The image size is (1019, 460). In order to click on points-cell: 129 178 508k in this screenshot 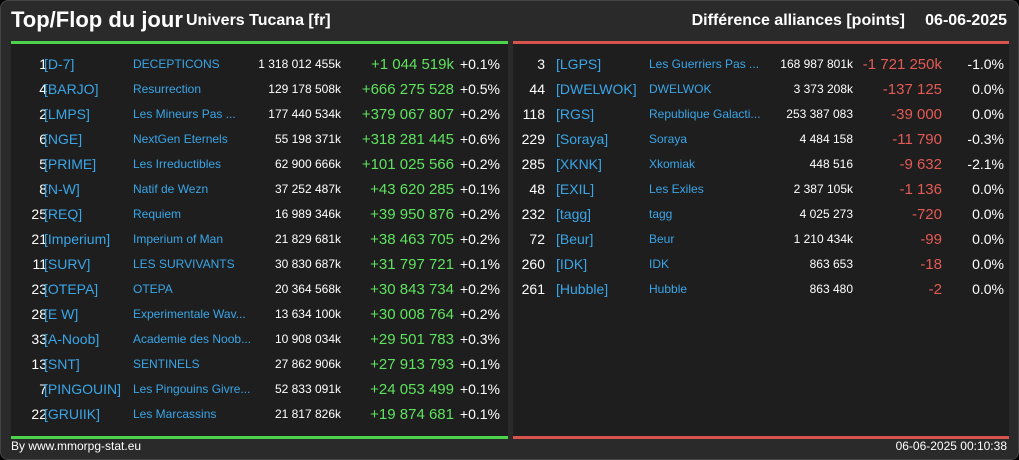, I will do `click(304, 89)`.